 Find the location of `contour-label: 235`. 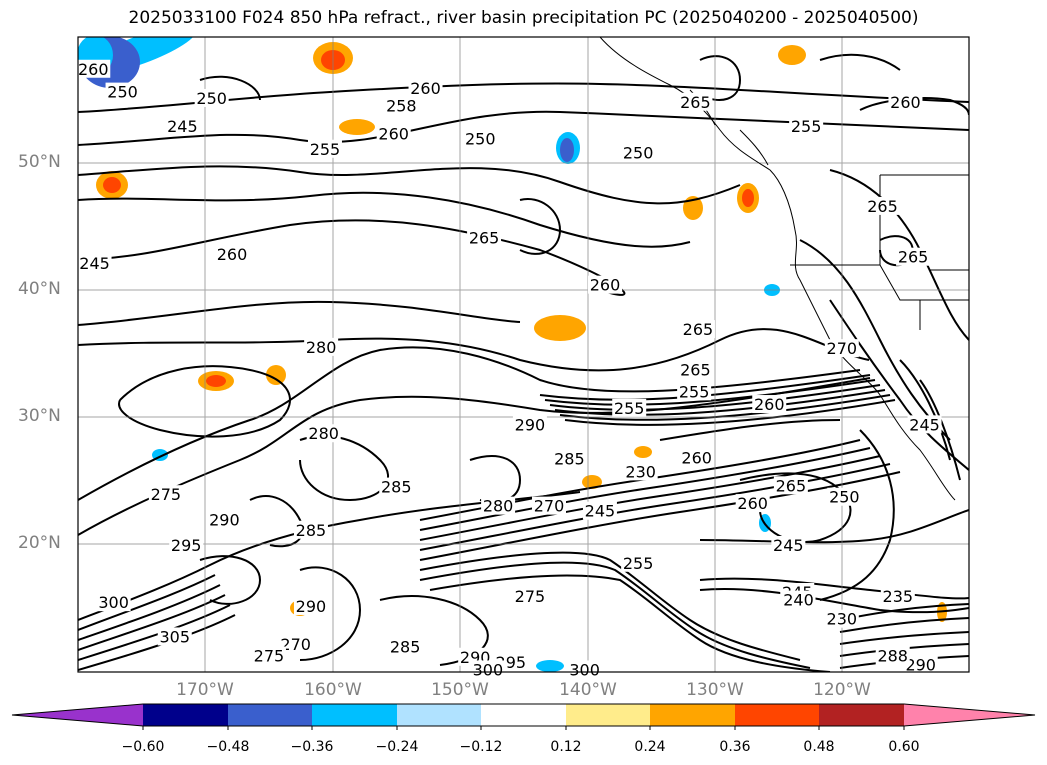

contour-label: 235 is located at coordinates (898, 596).